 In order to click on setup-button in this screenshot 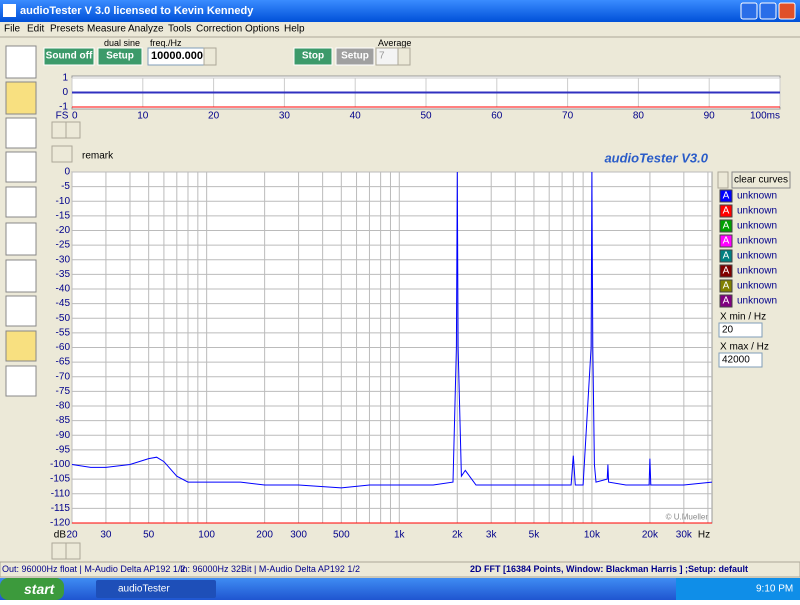, I will do `click(120, 56)`.